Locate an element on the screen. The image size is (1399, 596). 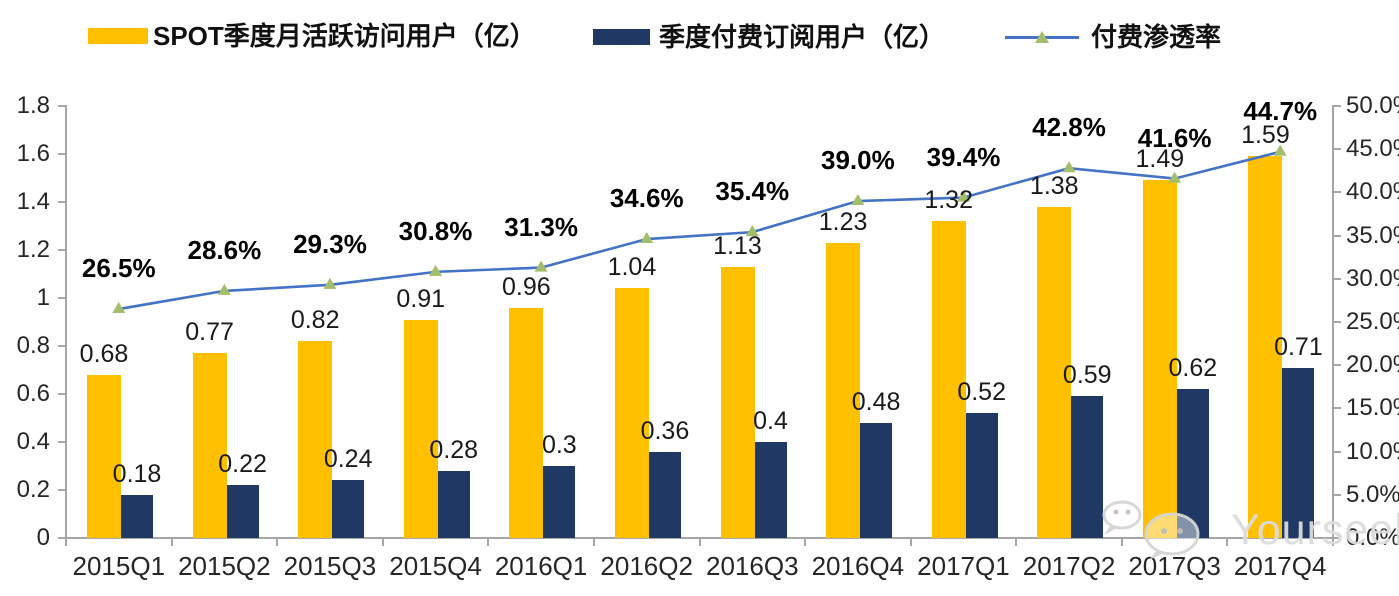
mau-legend-swatch is located at coordinates (118, 36).